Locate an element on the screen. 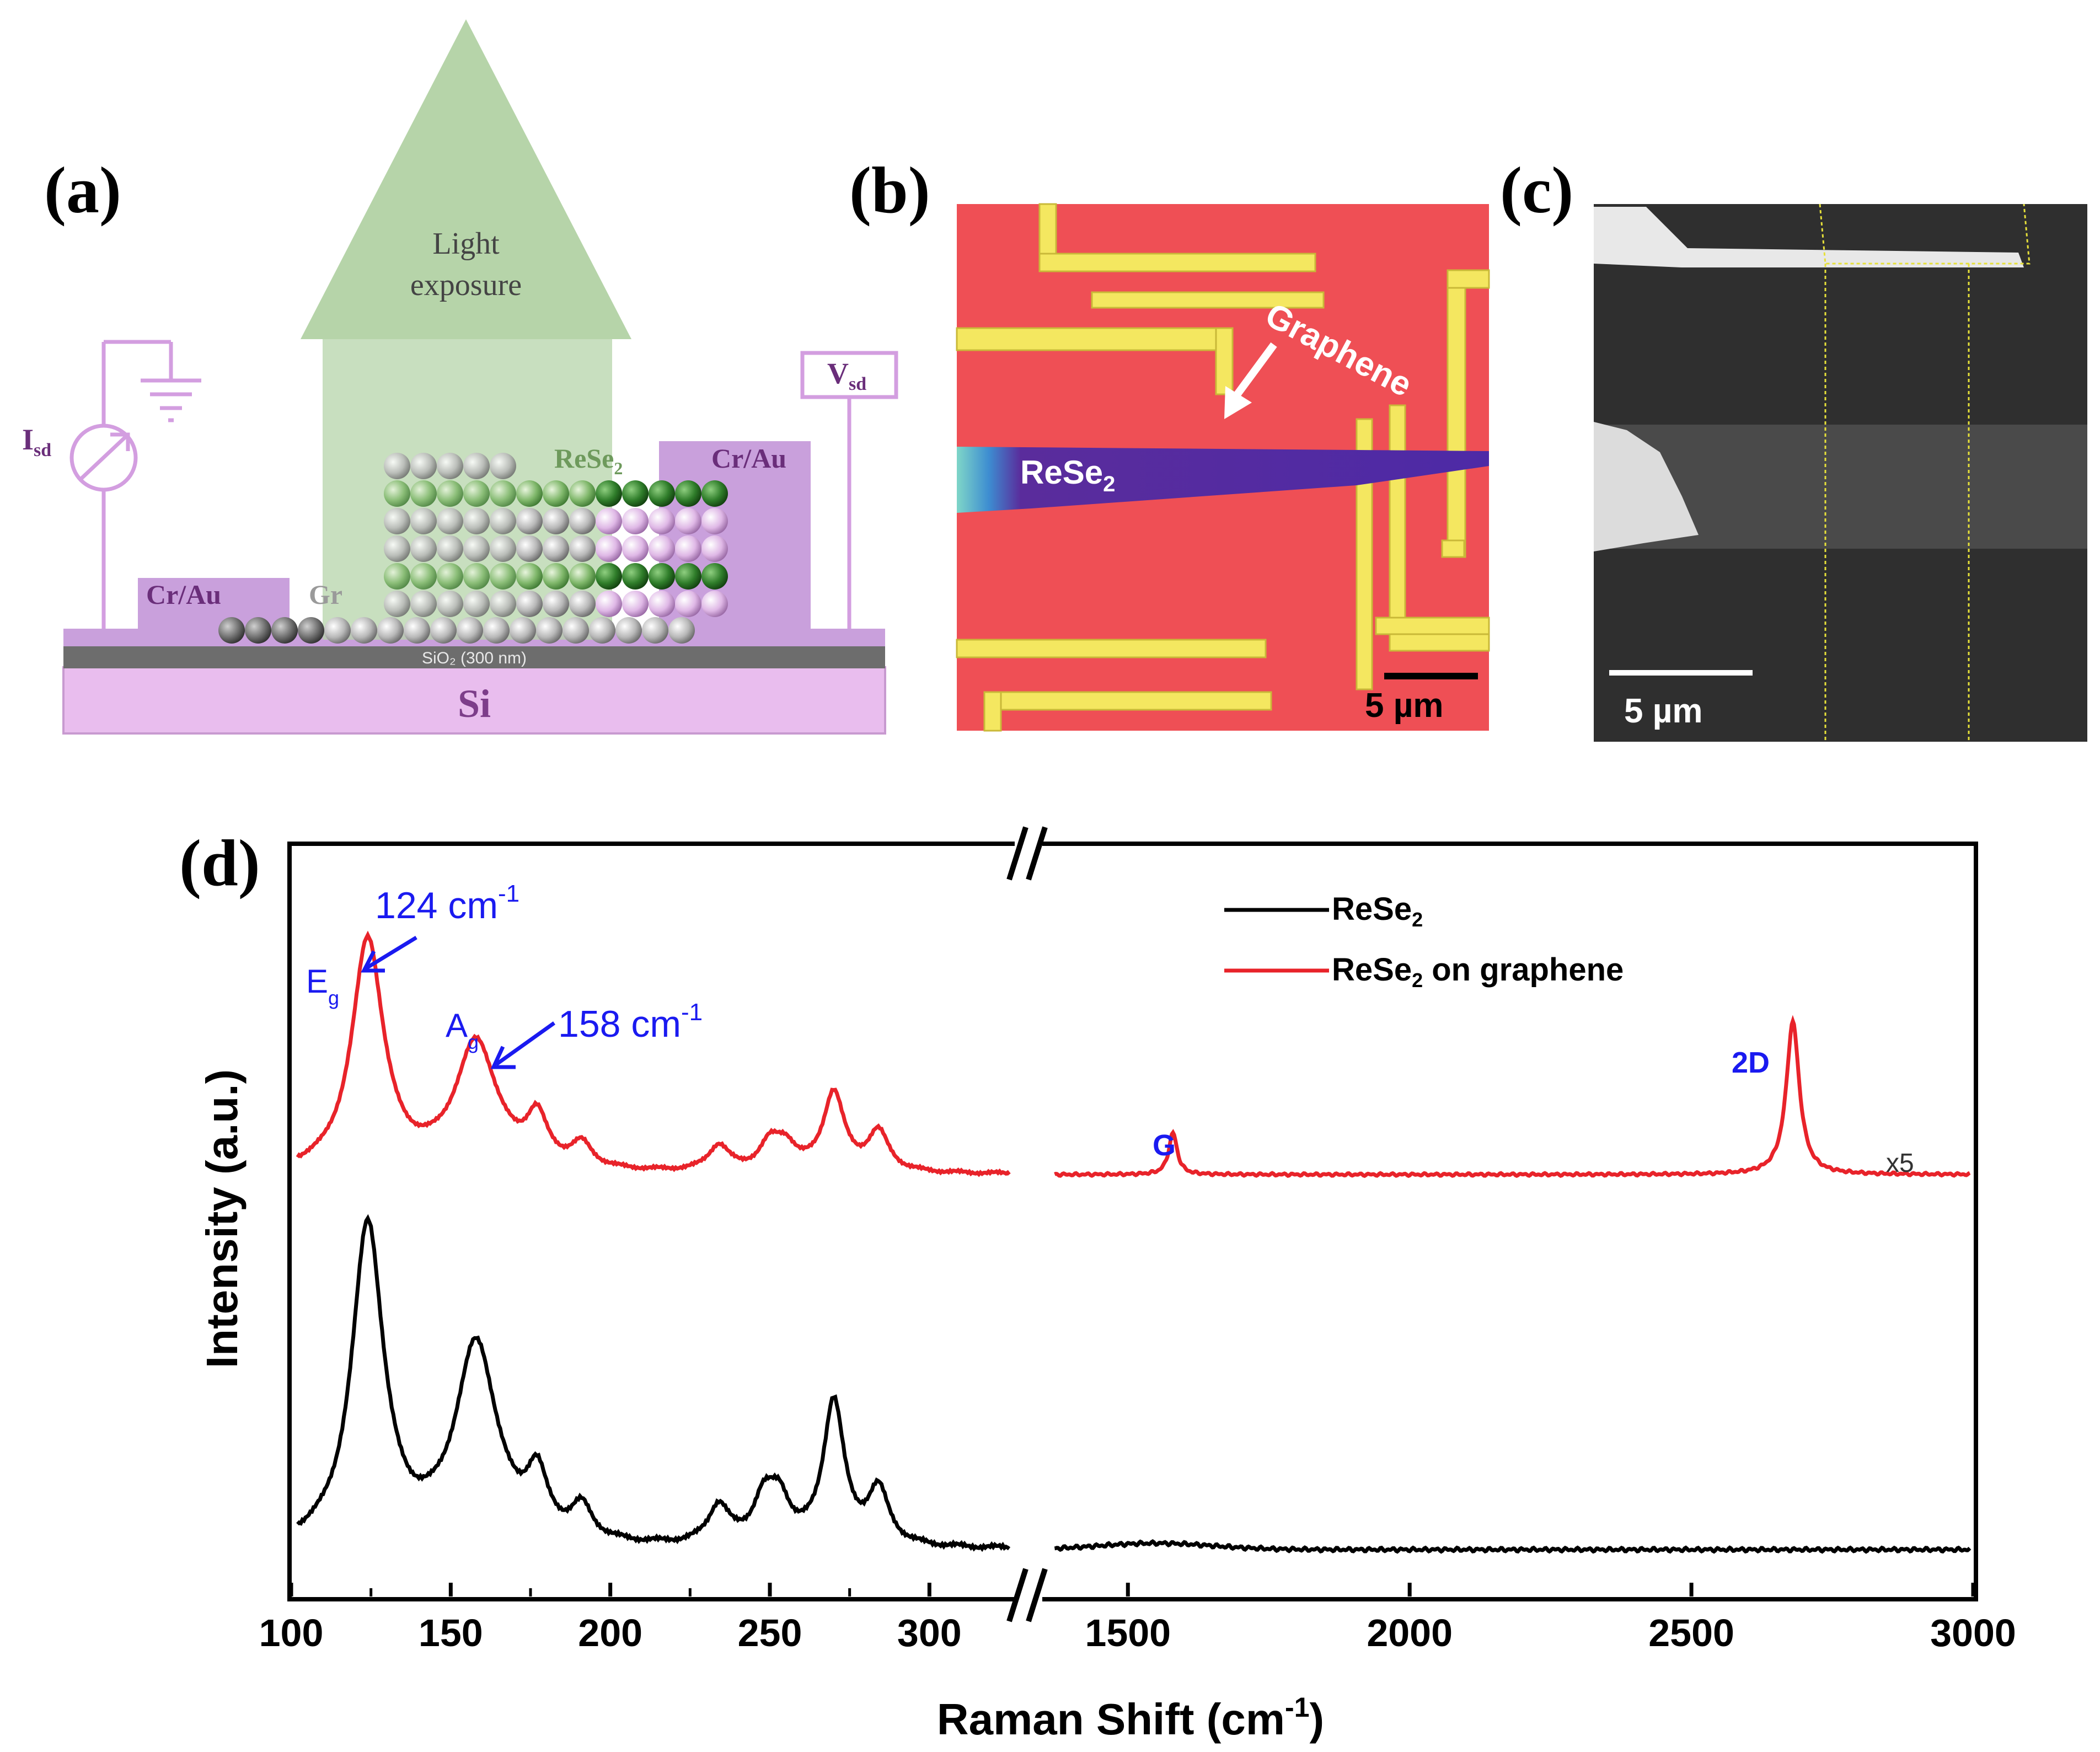 Image resolution: width=2100 pixels, height=1752 pixels. annotation-eg-value: 124 cm-1 is located at coordinates (447, 903).